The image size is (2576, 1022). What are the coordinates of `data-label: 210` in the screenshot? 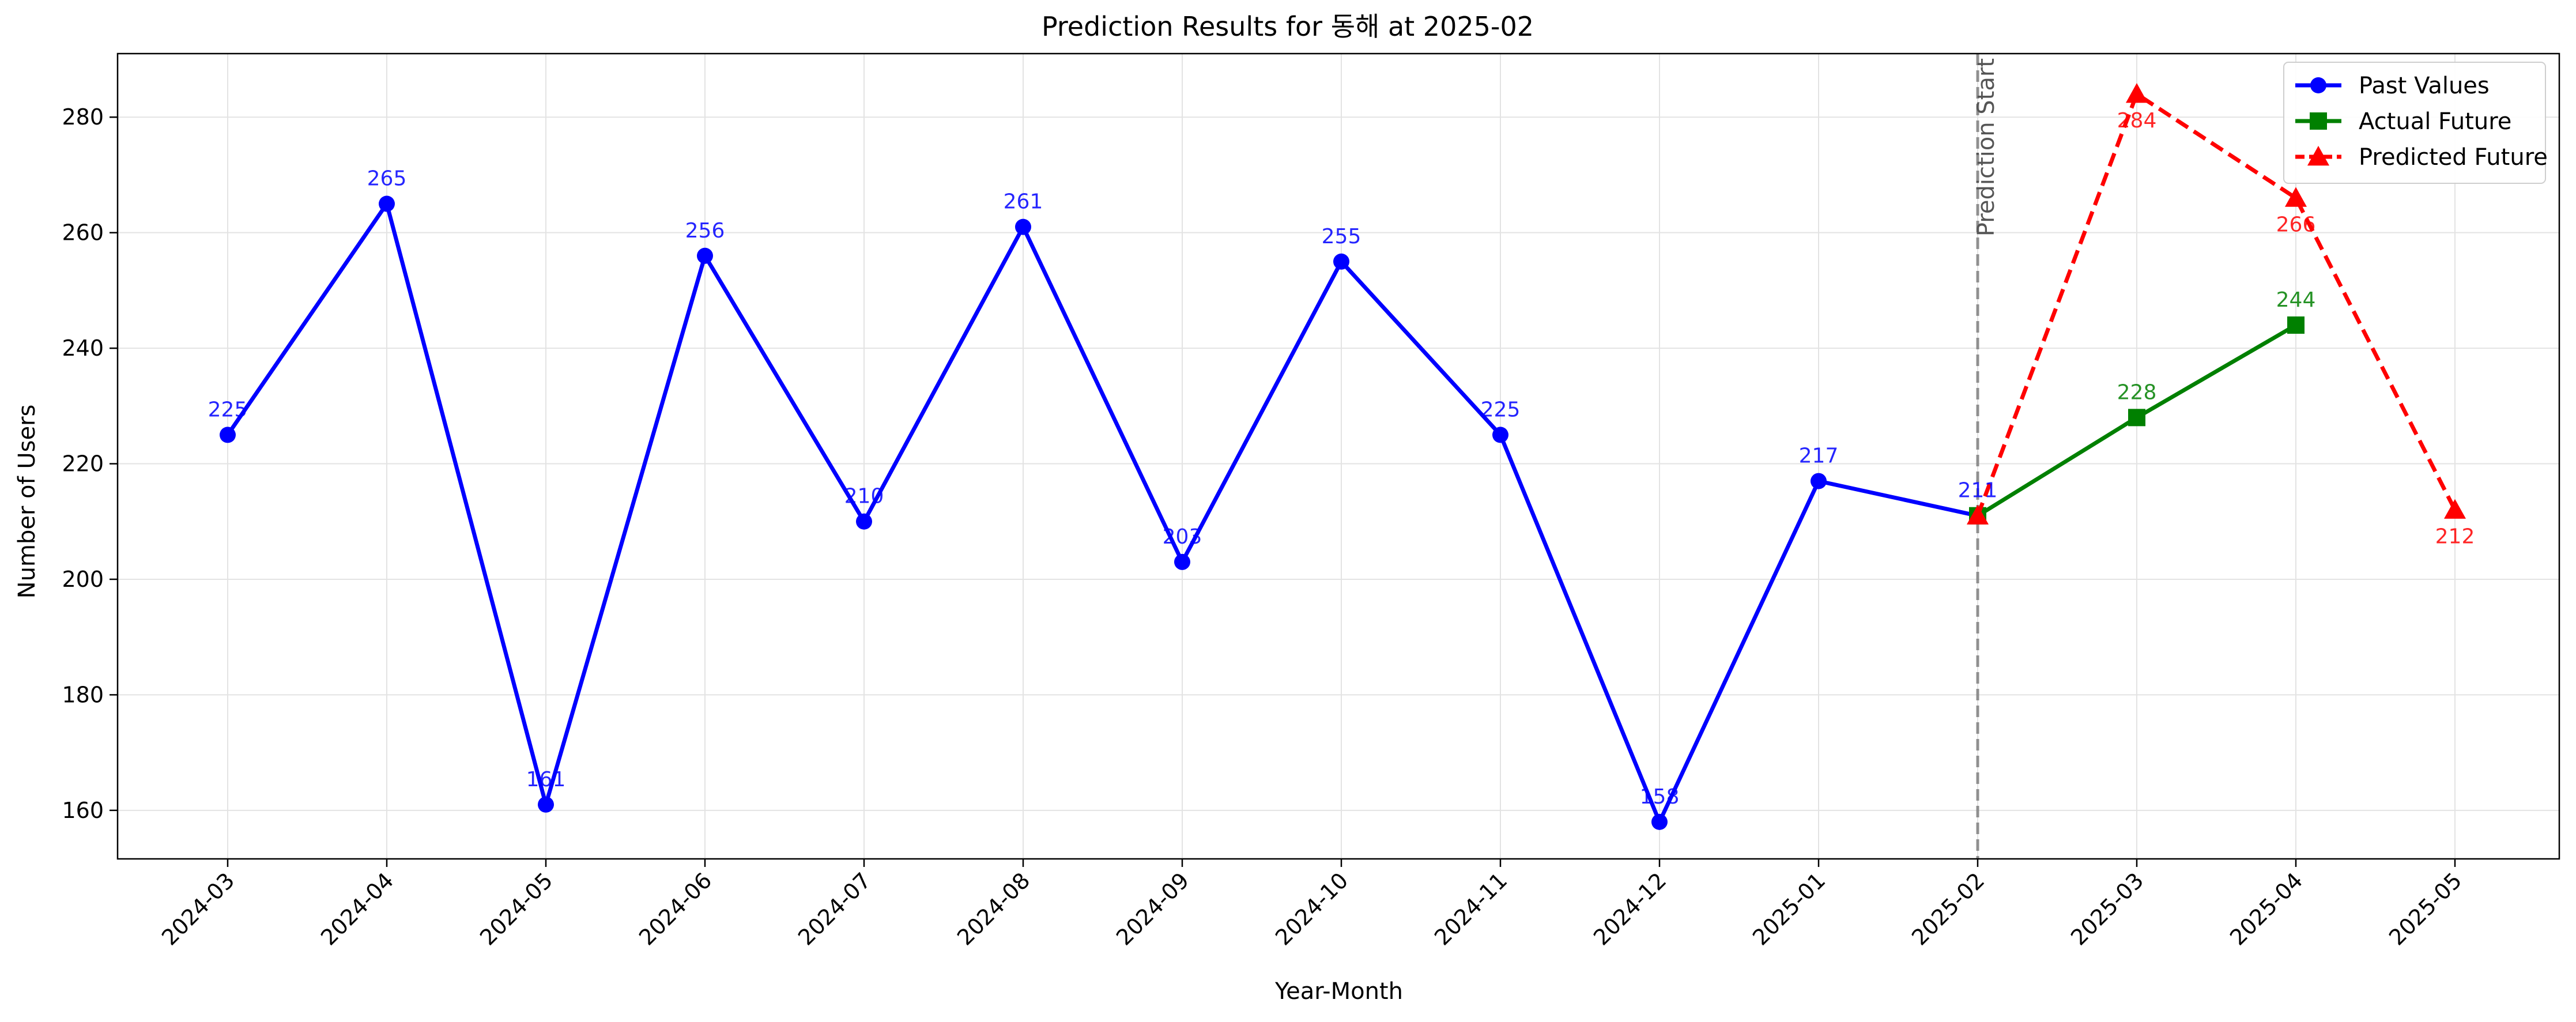 It's located at (864, 496).